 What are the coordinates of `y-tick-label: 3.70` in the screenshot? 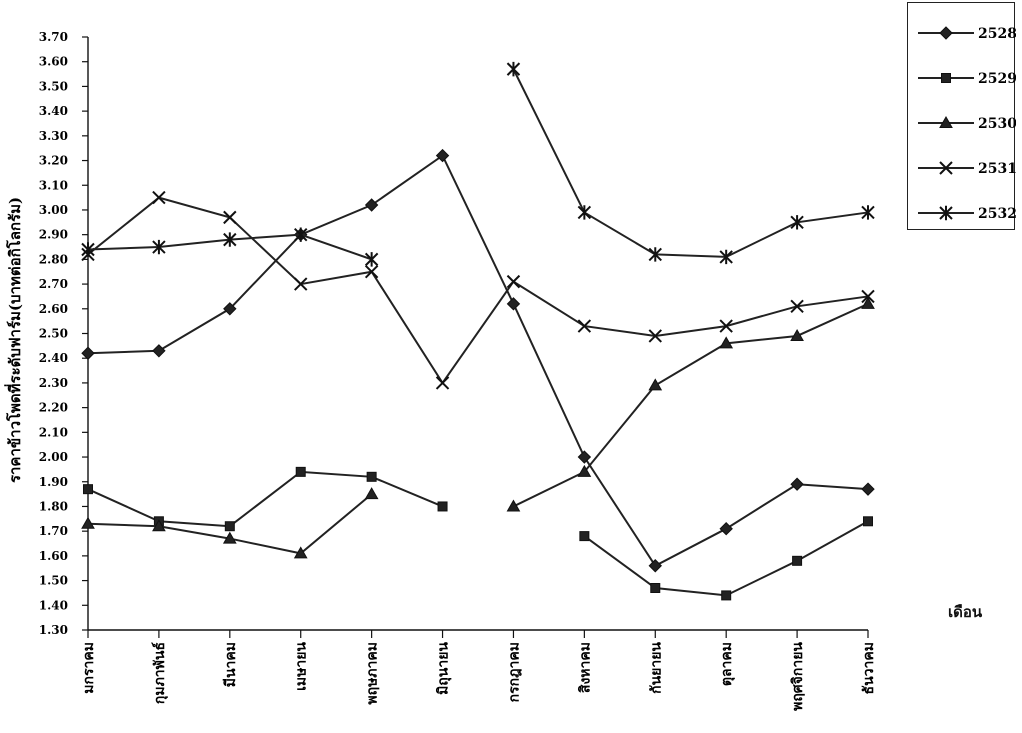 It's located at (53, 37).